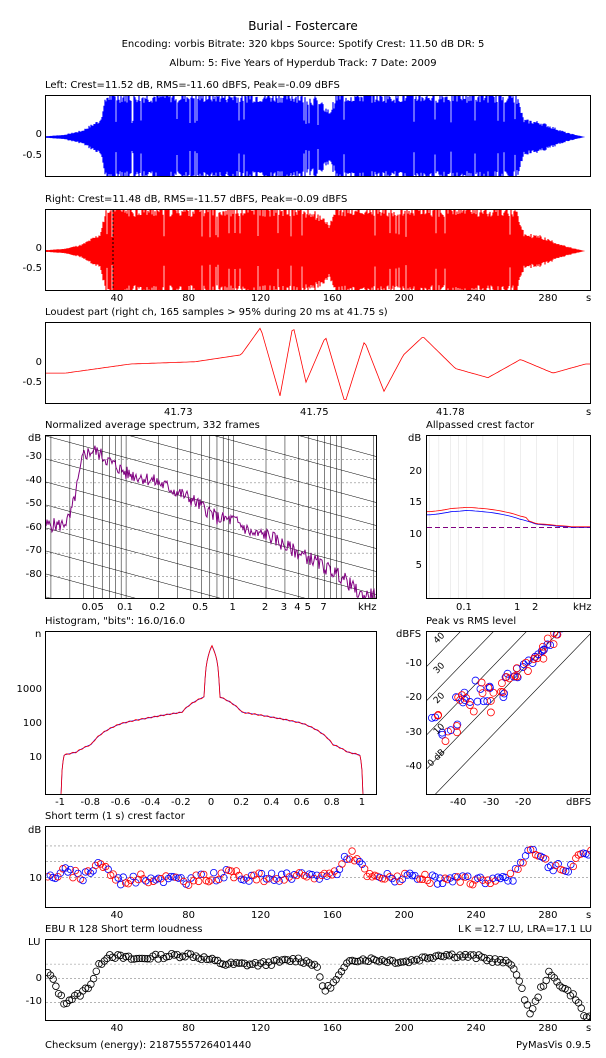 The height and width of the screenshot is (1058, 606). Describe the element at coordinates (38, 362) in the screenshot. I see `loudest-ytick-0: 0` at that location.